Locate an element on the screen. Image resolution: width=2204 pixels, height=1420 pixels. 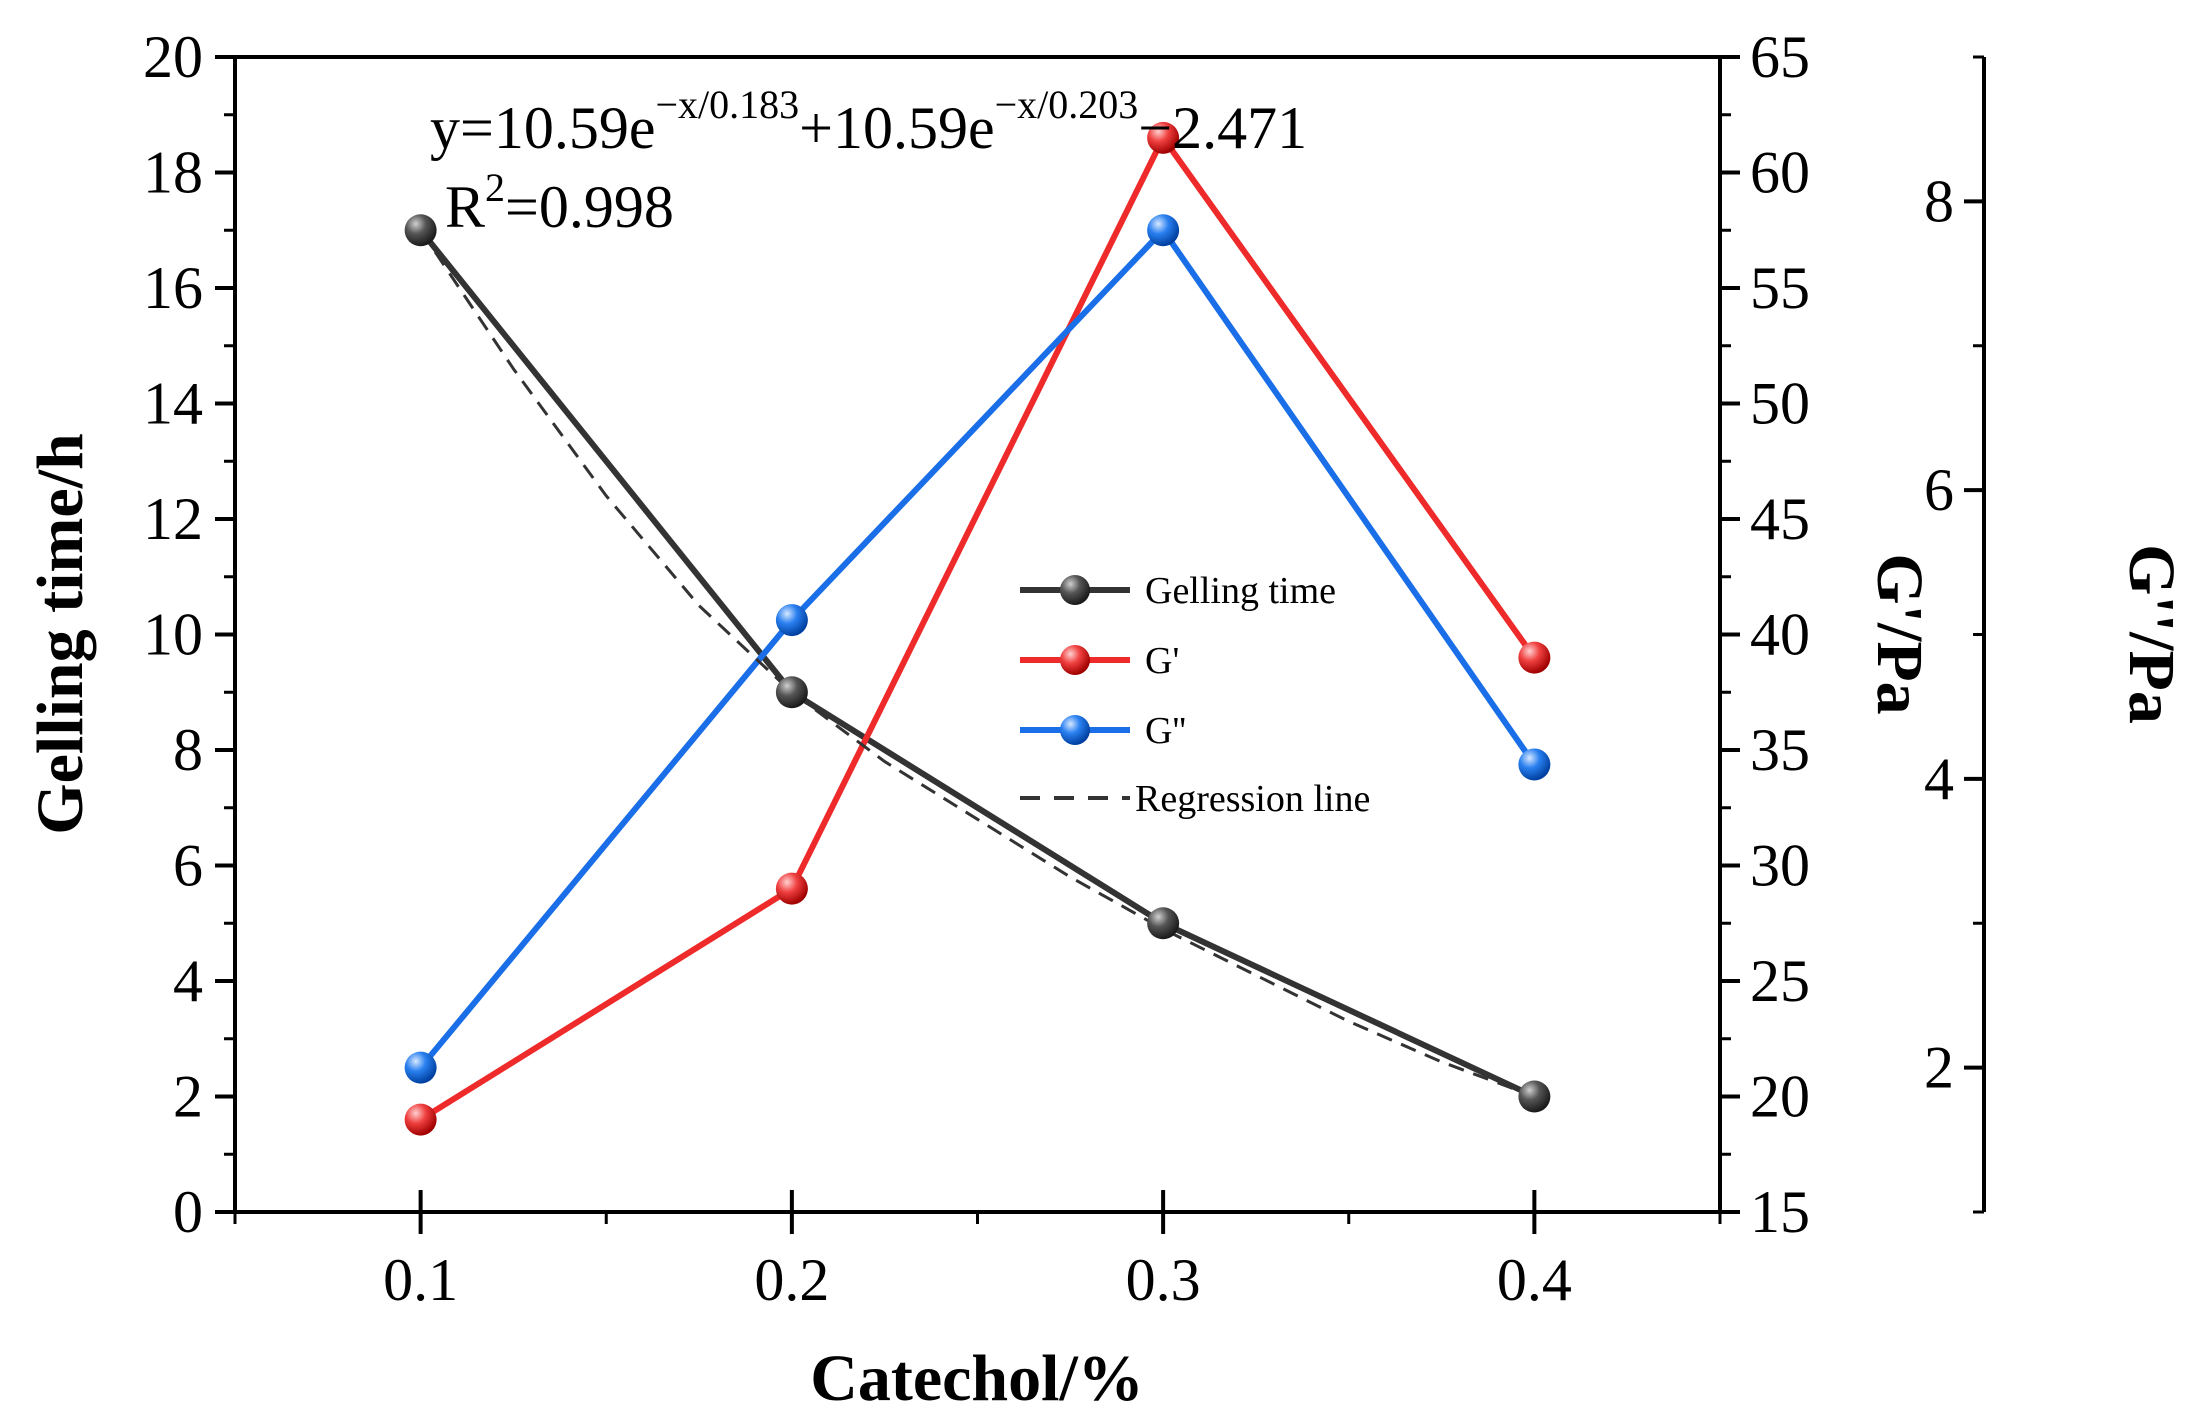
y-g1-tick-label-4: 35 is located at coordinates (1780, 750).